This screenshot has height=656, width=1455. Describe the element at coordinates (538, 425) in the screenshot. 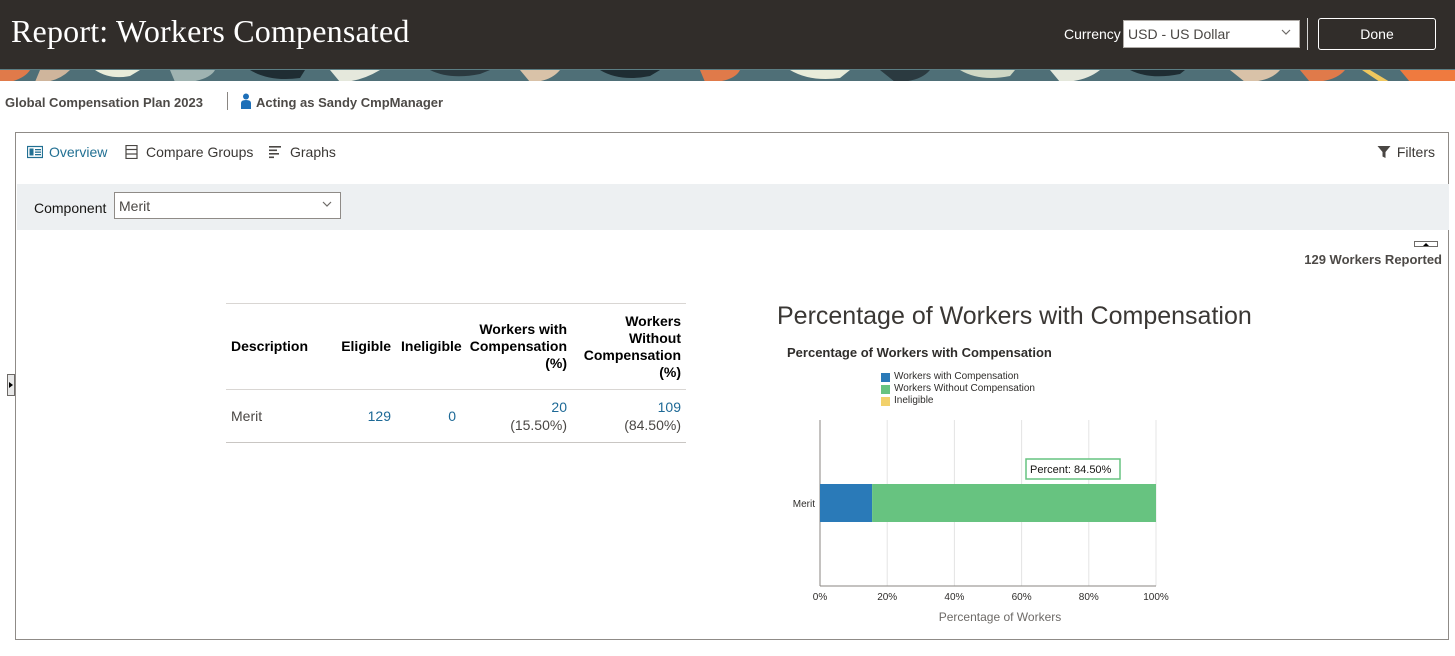

I see `cell-workers-with-pct: (15.50%)` at that location.